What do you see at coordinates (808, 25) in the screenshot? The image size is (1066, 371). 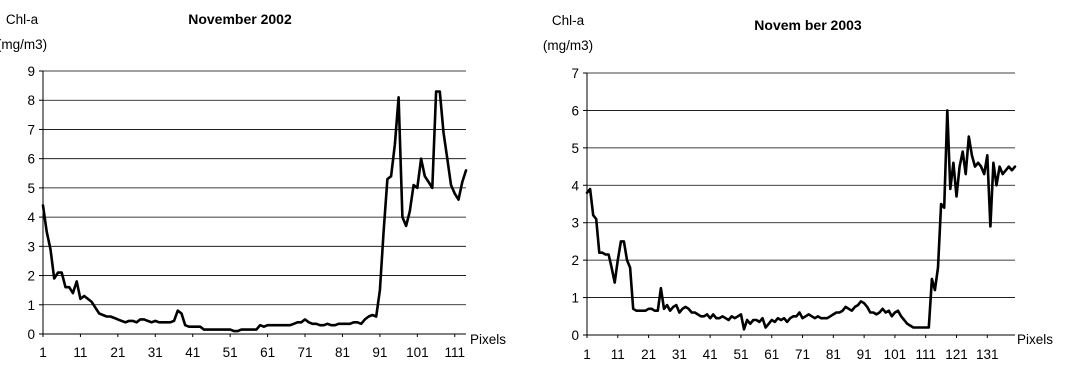 I see `chart-title: Novem ber 2003` at bounding box center [808, 25].